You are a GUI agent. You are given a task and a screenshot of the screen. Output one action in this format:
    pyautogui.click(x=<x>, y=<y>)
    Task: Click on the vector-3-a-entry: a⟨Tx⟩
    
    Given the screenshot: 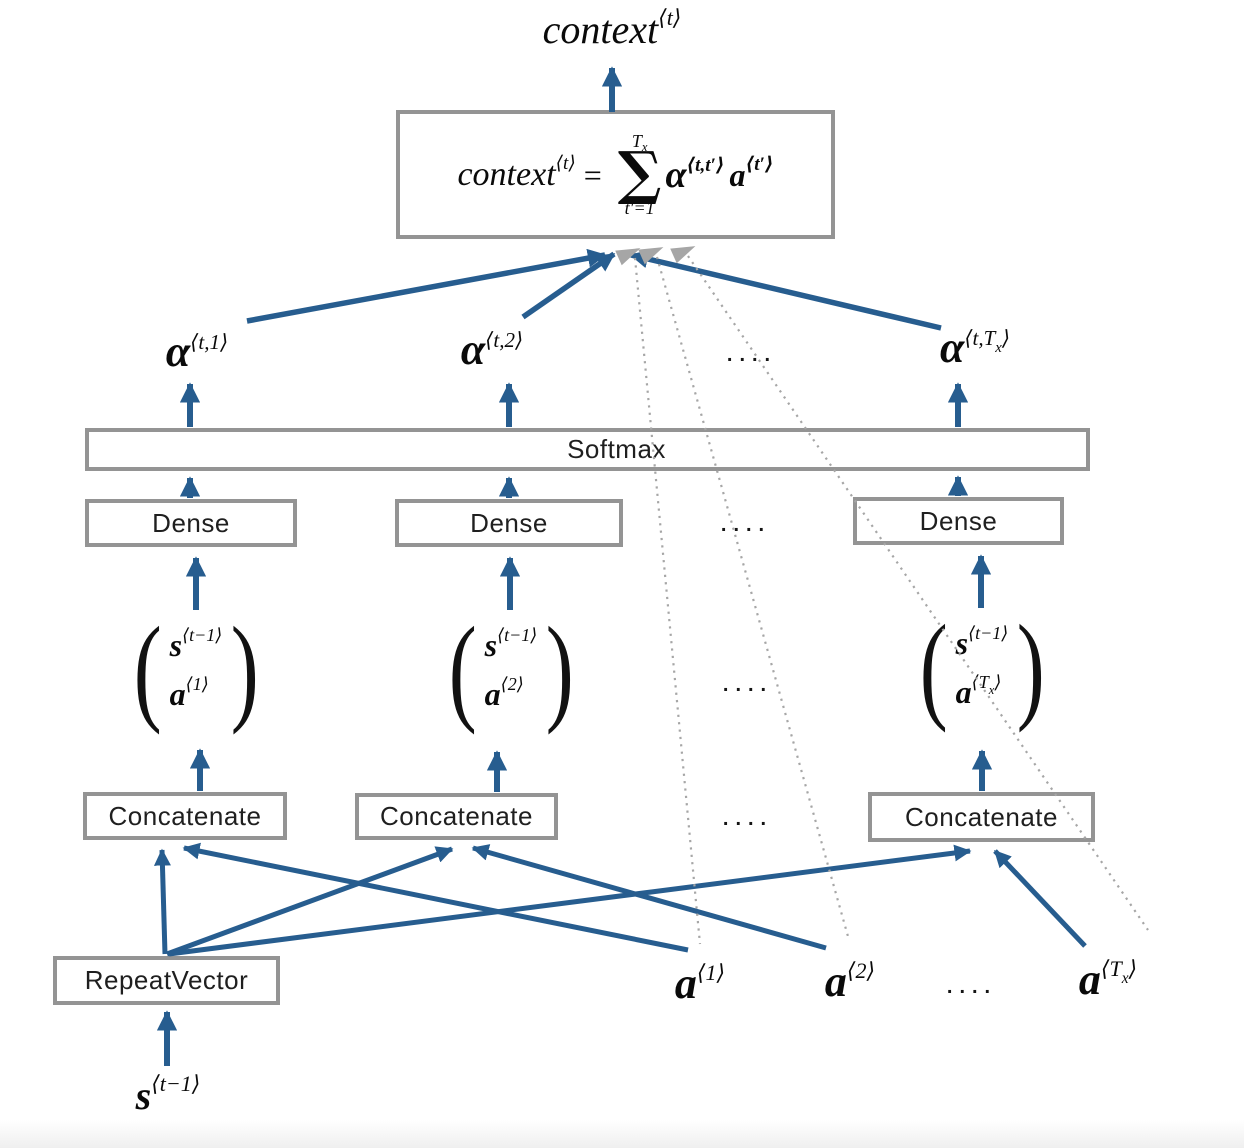 What is the action you would take?
    pyautogui.click(x=978, y=691)
    